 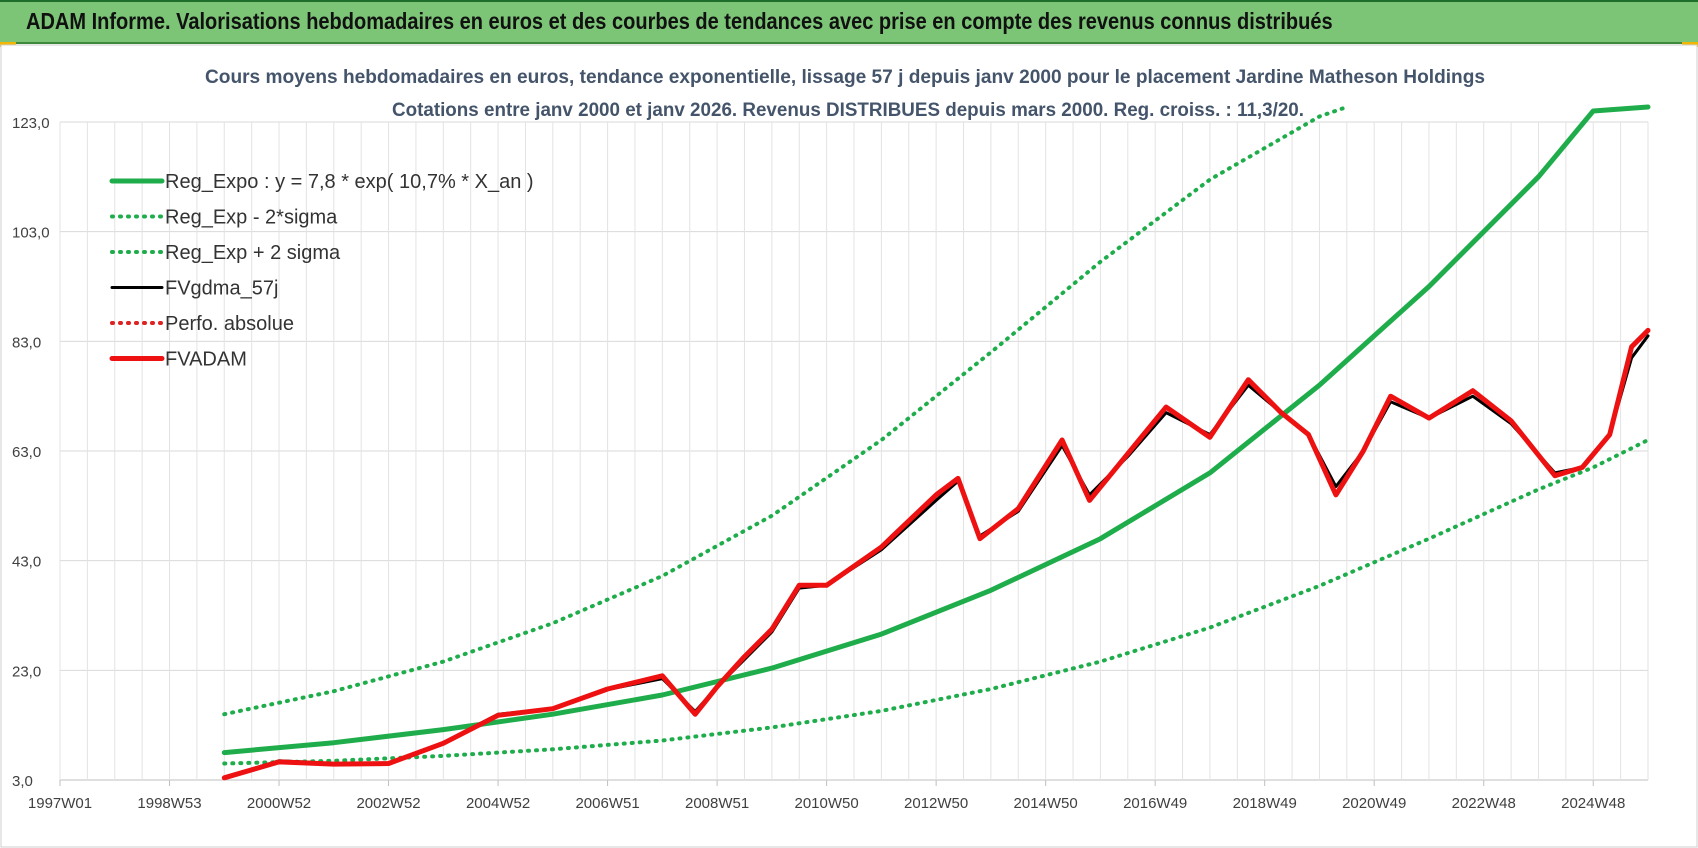 I want to click on x-tick-label: 2024W48, so click(x=1593, y=803).